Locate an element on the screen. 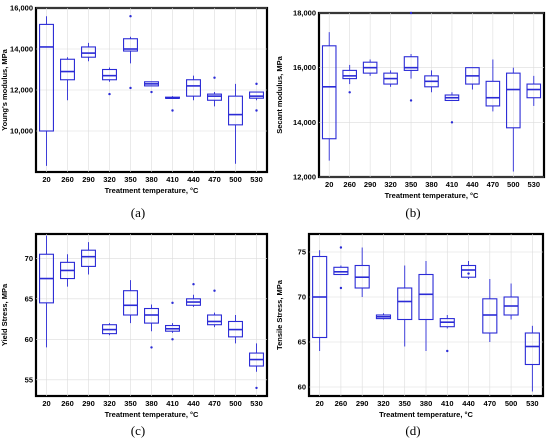 This screenshot has height=444, width=550. y-axis-label: Tensile Stress, MPa is located at coordinates (279, 314).